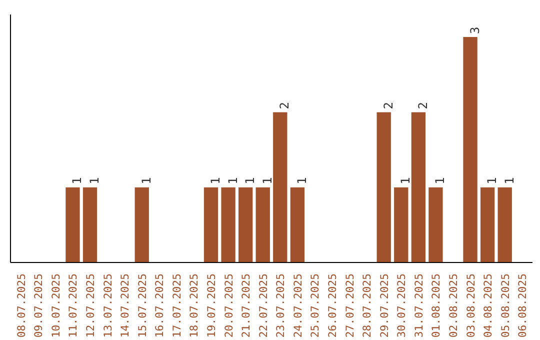  What do you see at coordinates (367, 306) in the screenshot?
I see `x-tick-label: 28.07.2025` at bounding box center [367, 306].